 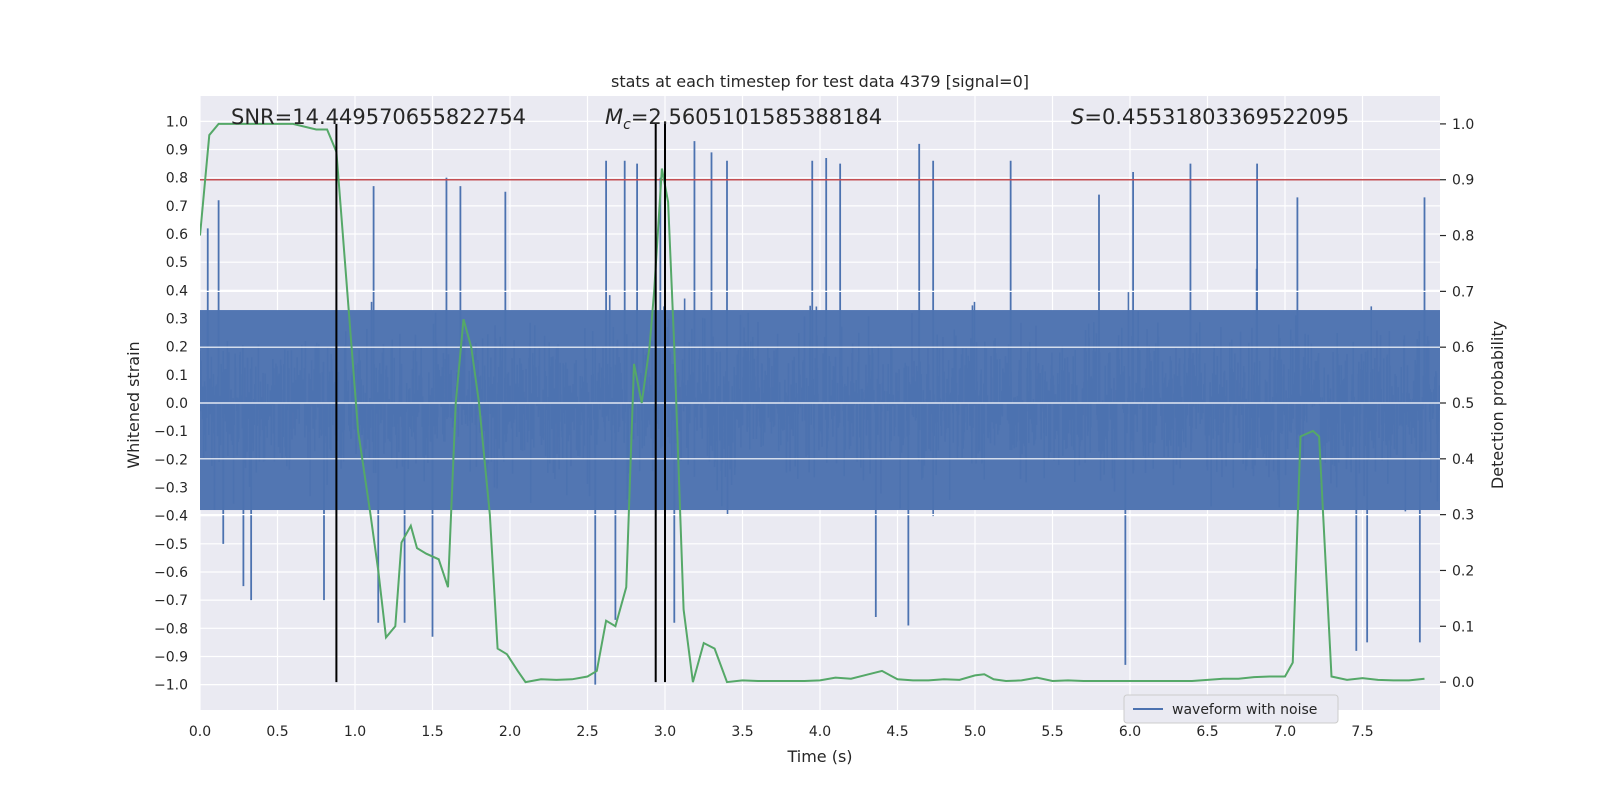 I want to click on vertical-markers, so click(x=500, y=403).